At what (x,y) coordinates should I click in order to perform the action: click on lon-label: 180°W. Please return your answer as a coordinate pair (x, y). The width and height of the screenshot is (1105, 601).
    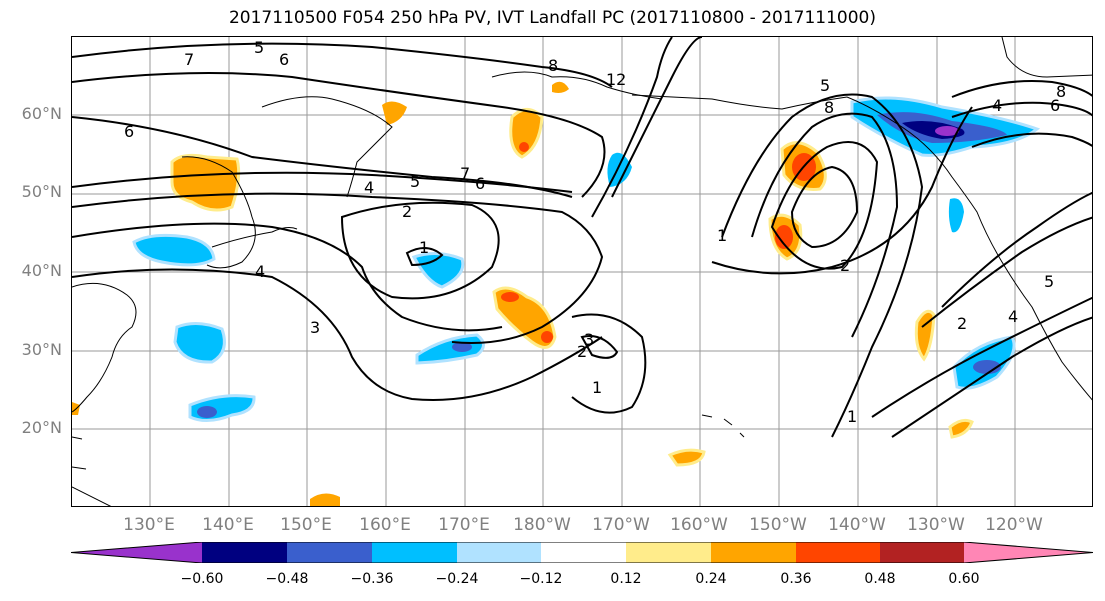
    Looking at the image, I should click on (542, 525).